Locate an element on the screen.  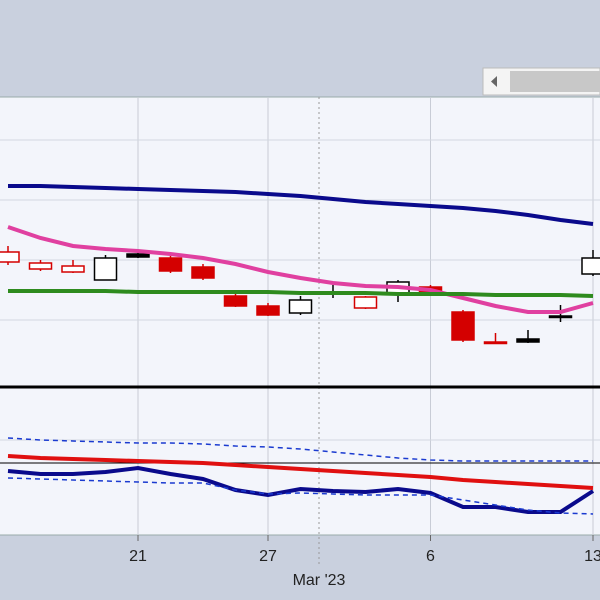
x-tick-label: 6 is located at coordinates (430, 556).